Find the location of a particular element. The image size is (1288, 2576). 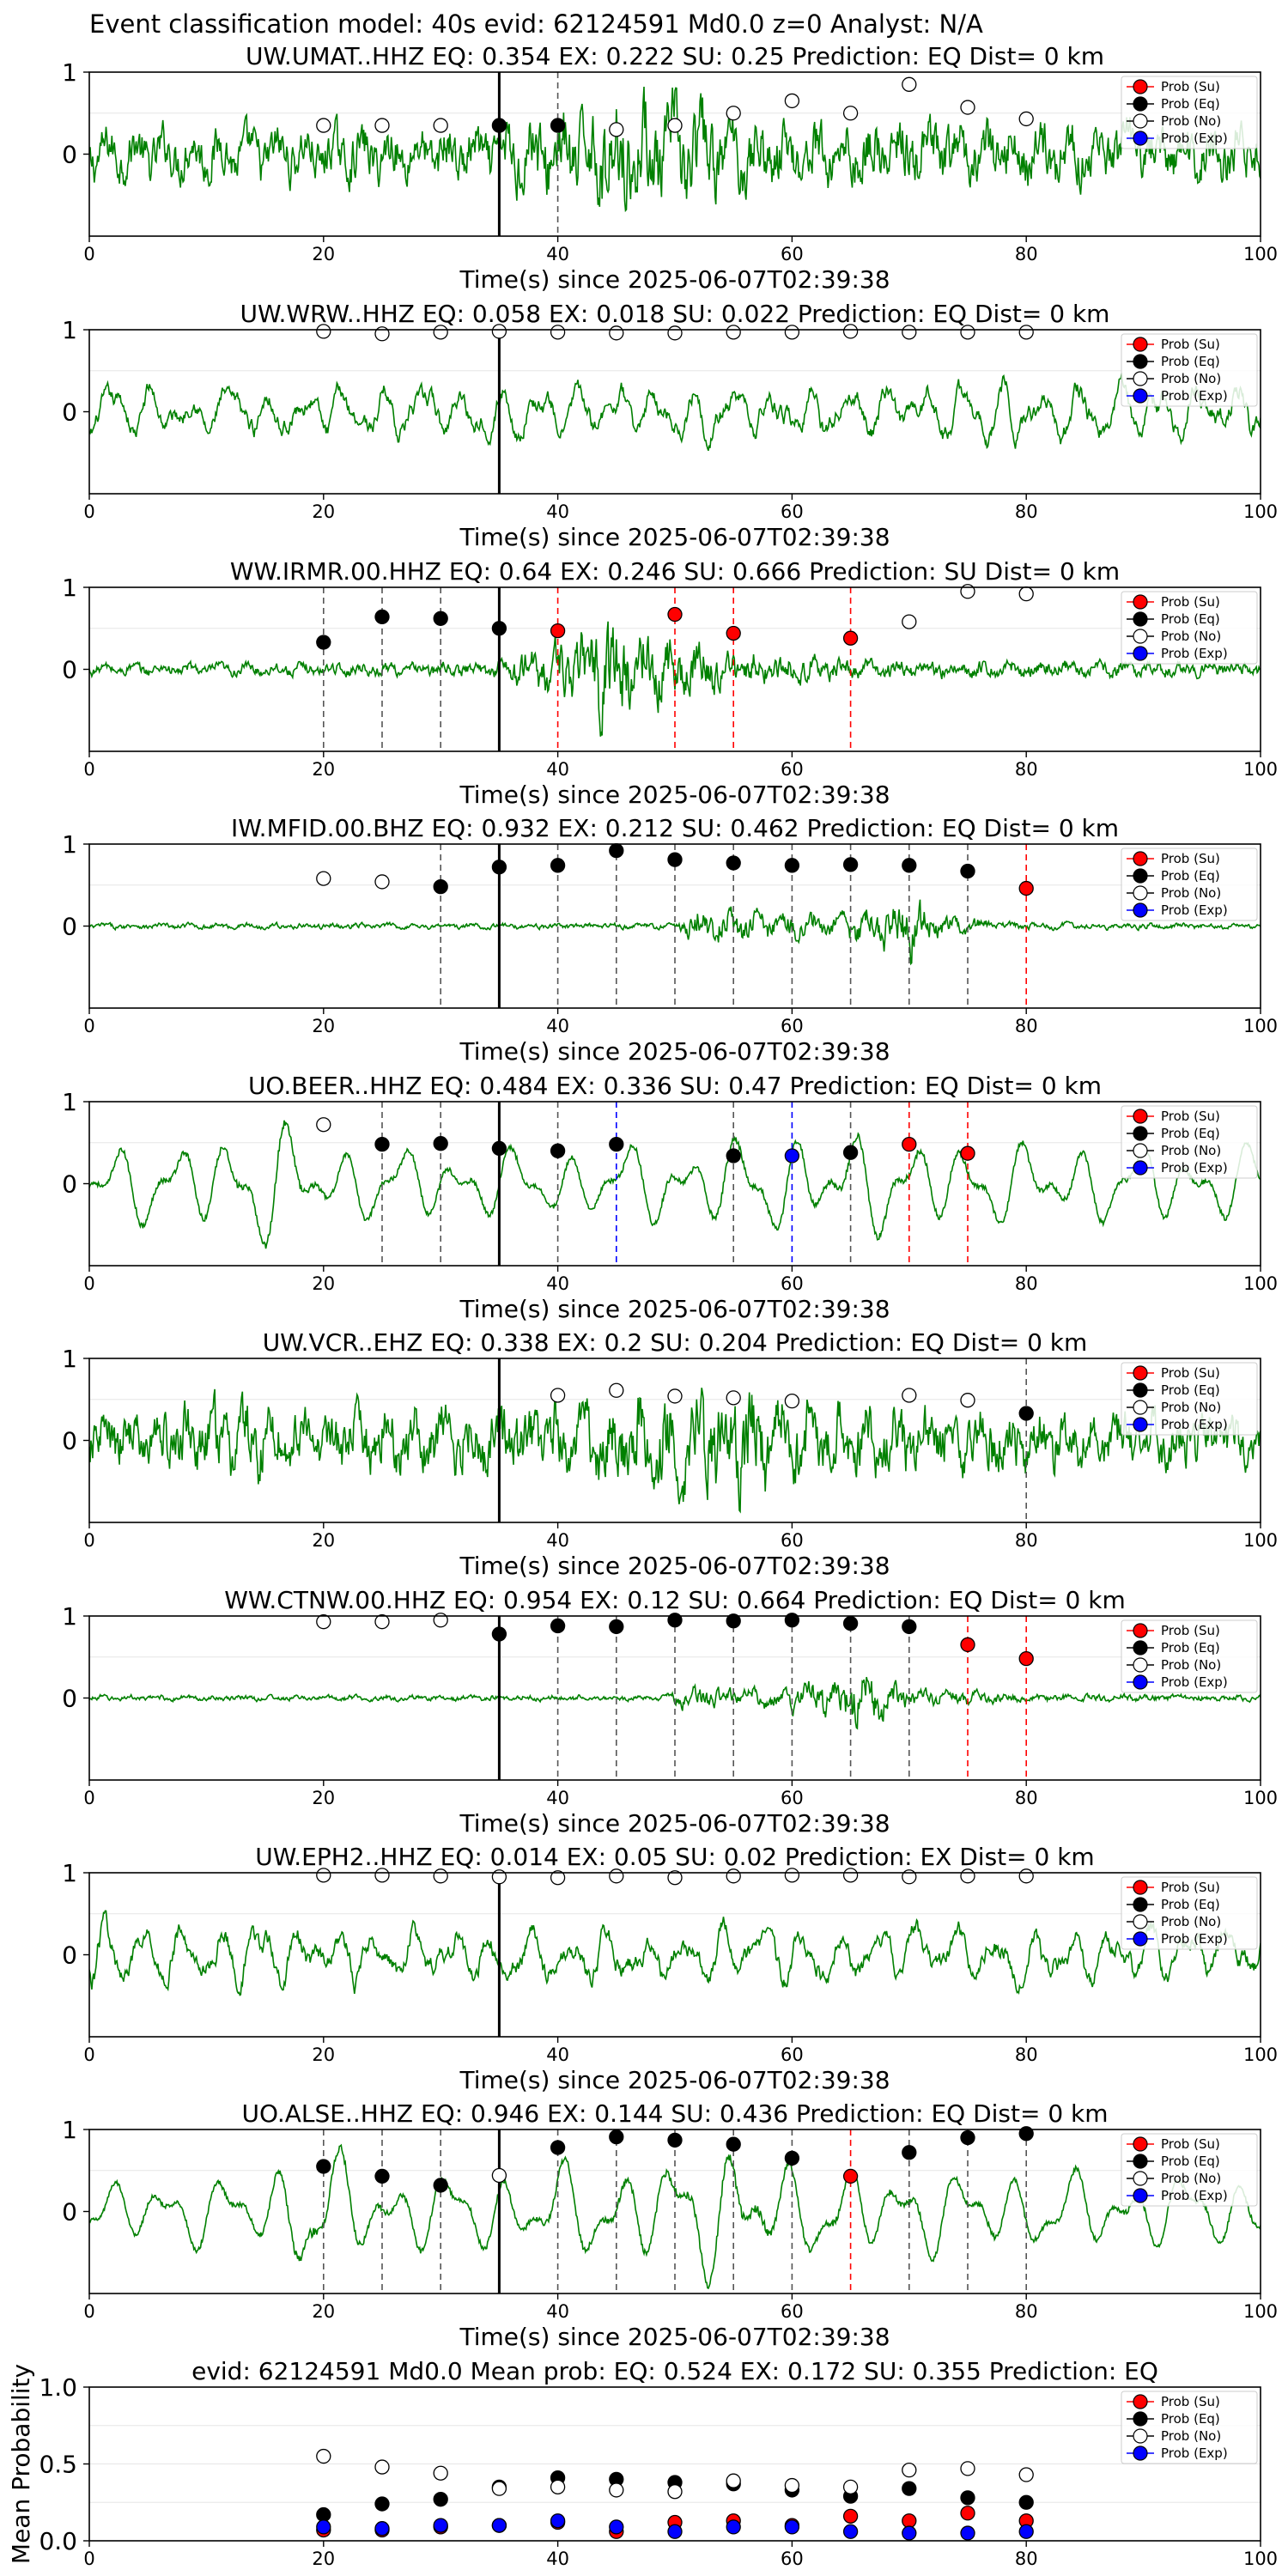

y-tick-label: 0.0 is located at coordinates (58, 2541).